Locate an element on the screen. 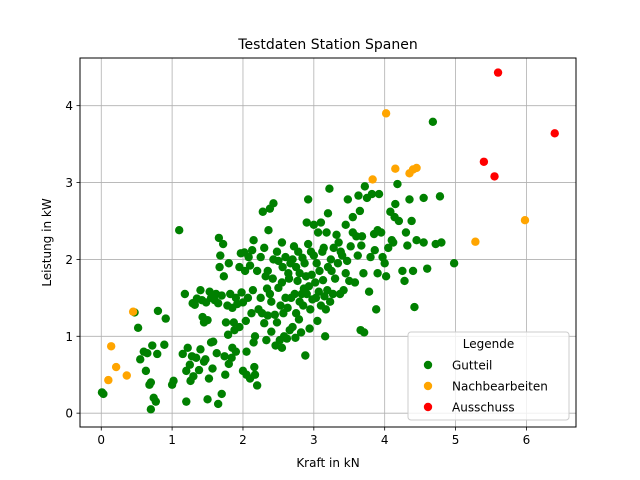  x-axis-ticks: 0 1 2 3 4 5 6 is located at coordinates (313, 437).